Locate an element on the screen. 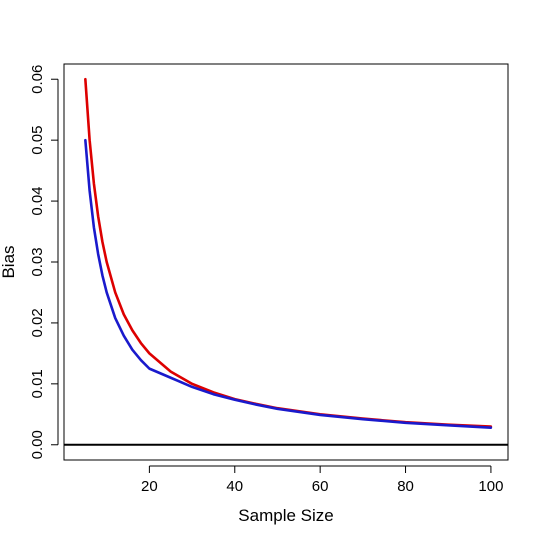 Image resolution: width=540 pixels, height=540 pixels. x-tick-label: 100 is located at coordinates (490, 486).